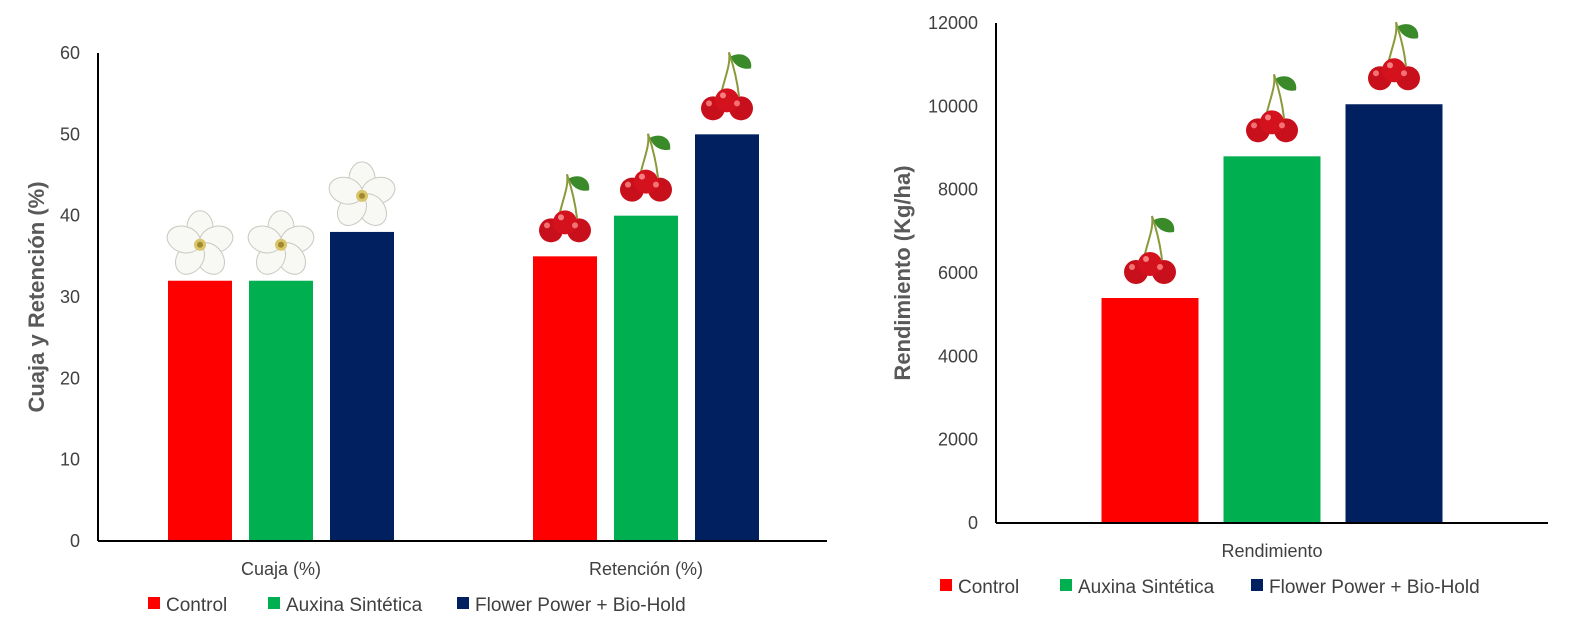 Image resolution: width=1577 pixels, height=643 pixels. I want to click on y-tick-label: 60, so click(70, 53).